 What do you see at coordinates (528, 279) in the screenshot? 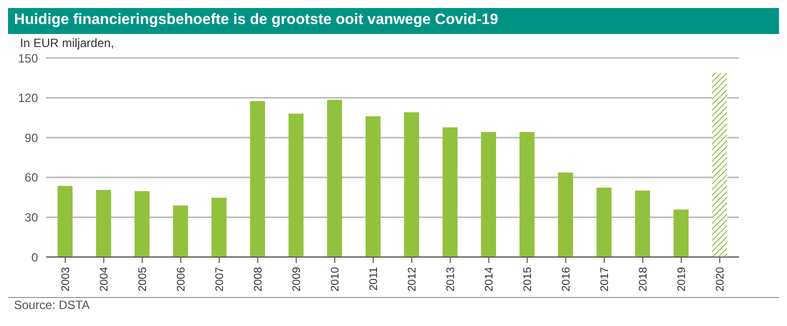
I see `x-tick-label: 2015` at bounding box center [528, 279].